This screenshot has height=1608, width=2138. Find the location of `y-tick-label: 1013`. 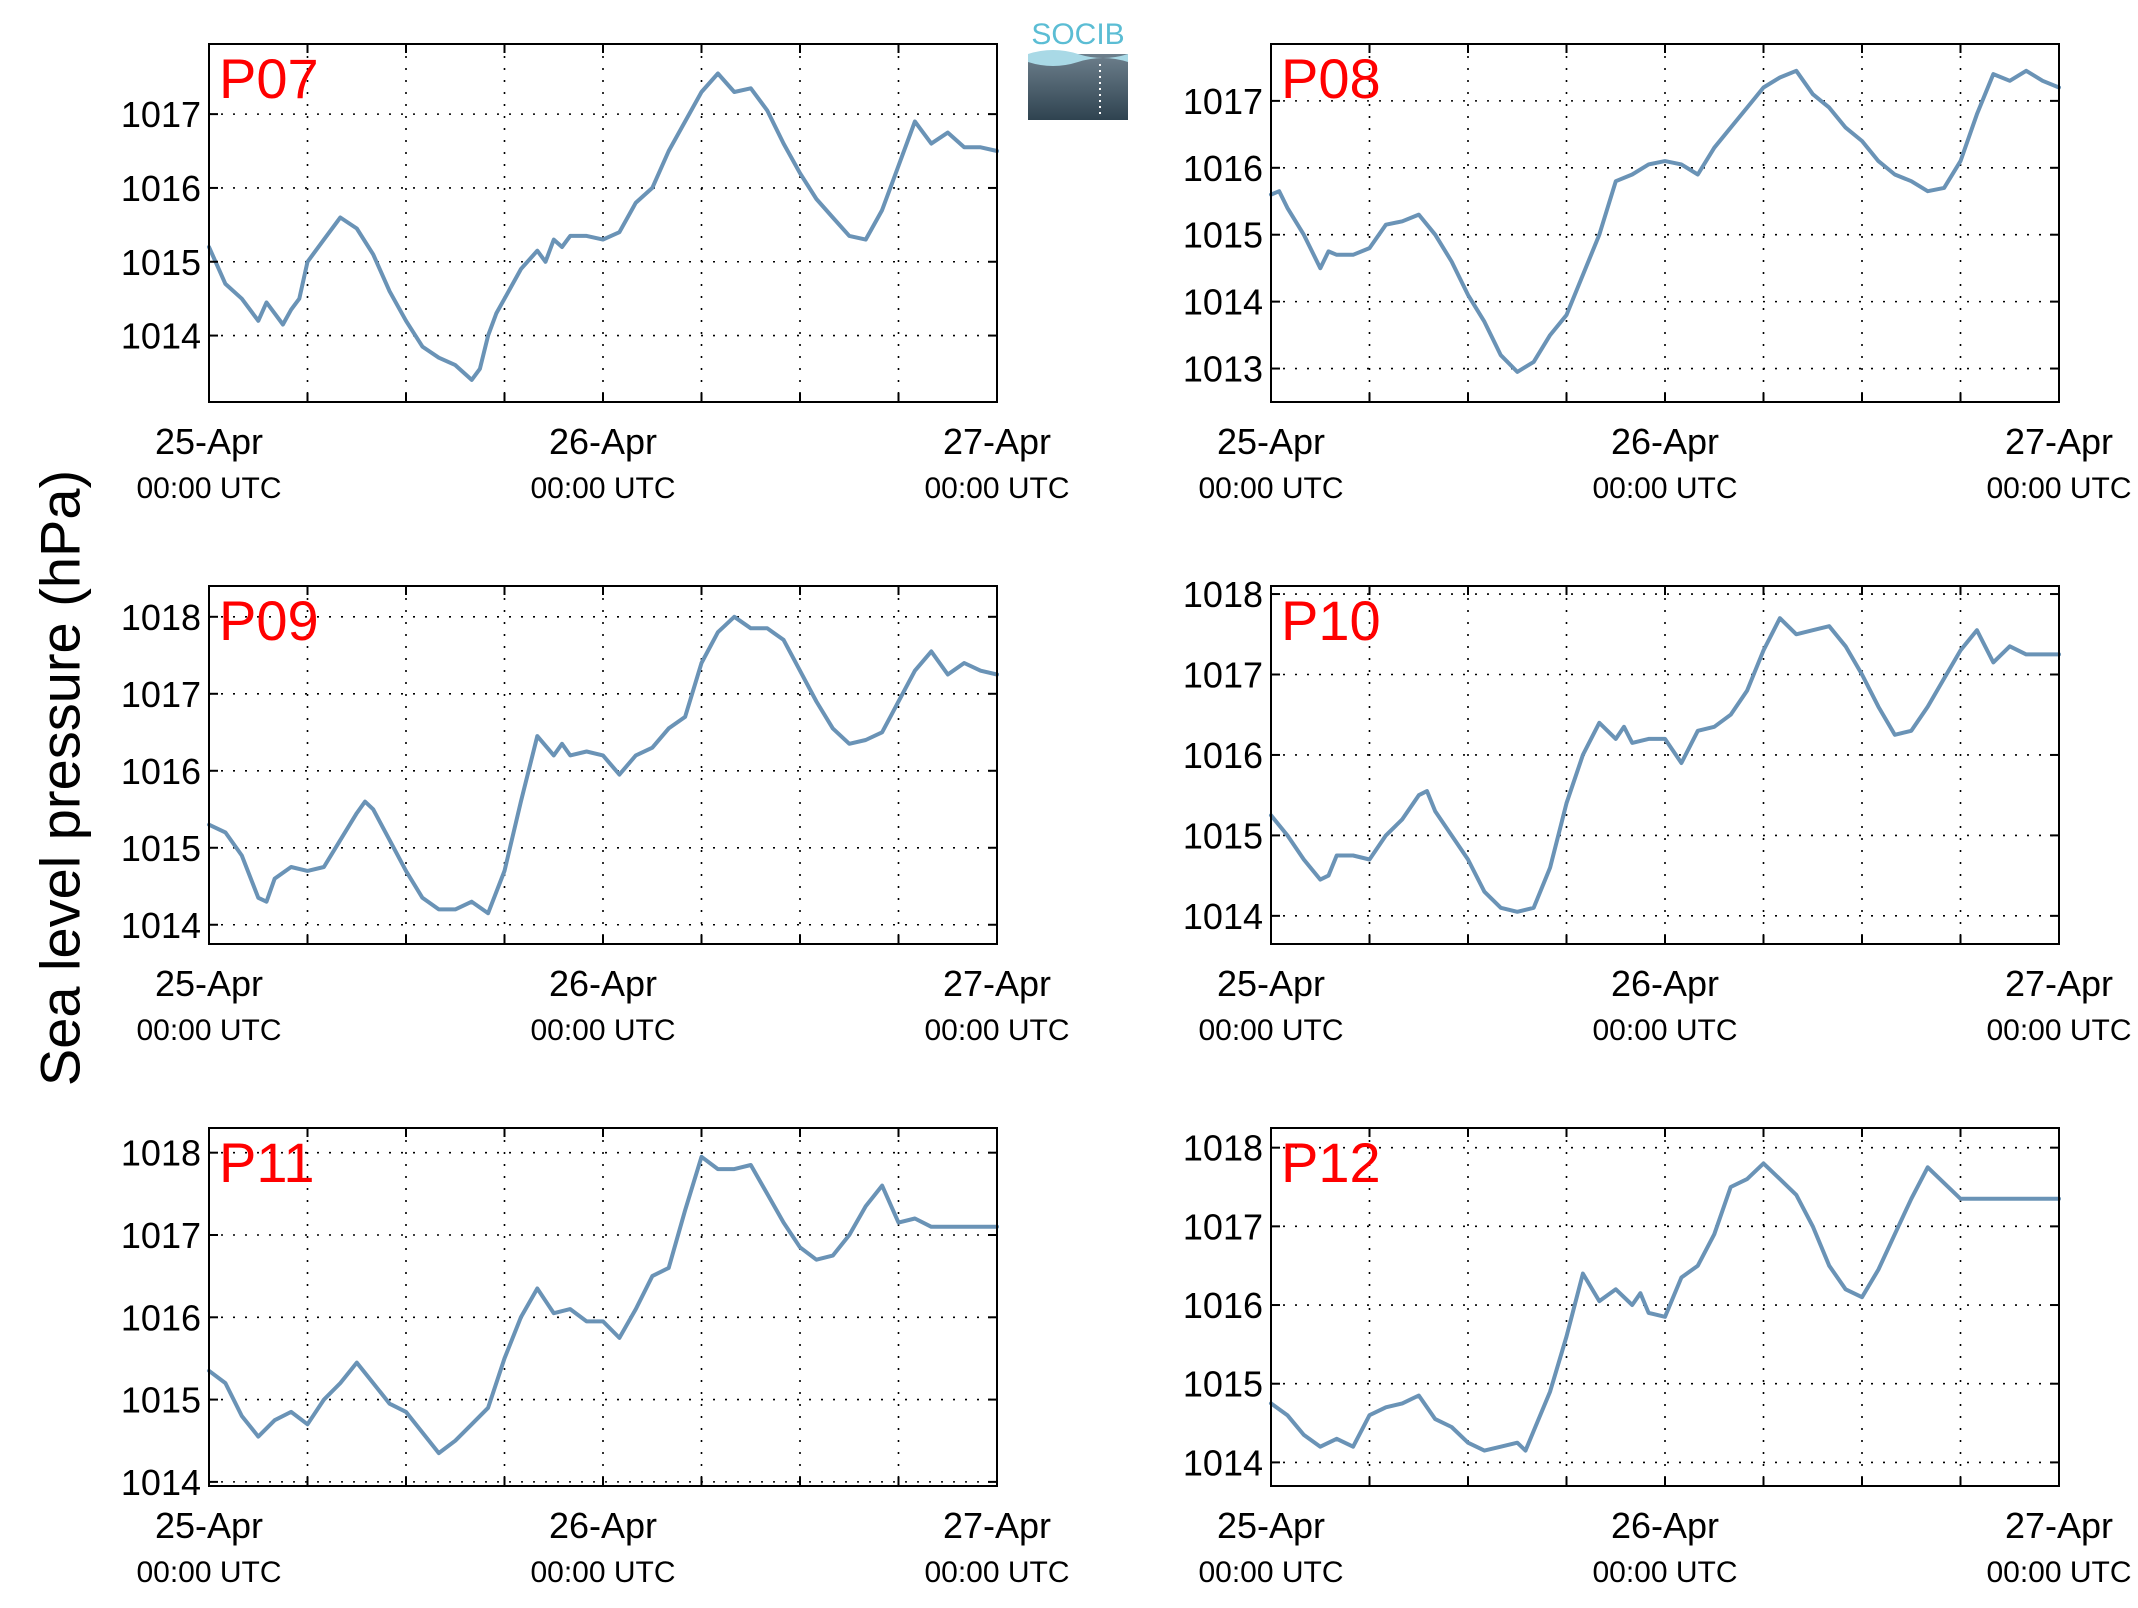

y-tick-label: 1013 is located at coordinates (1223, 369).